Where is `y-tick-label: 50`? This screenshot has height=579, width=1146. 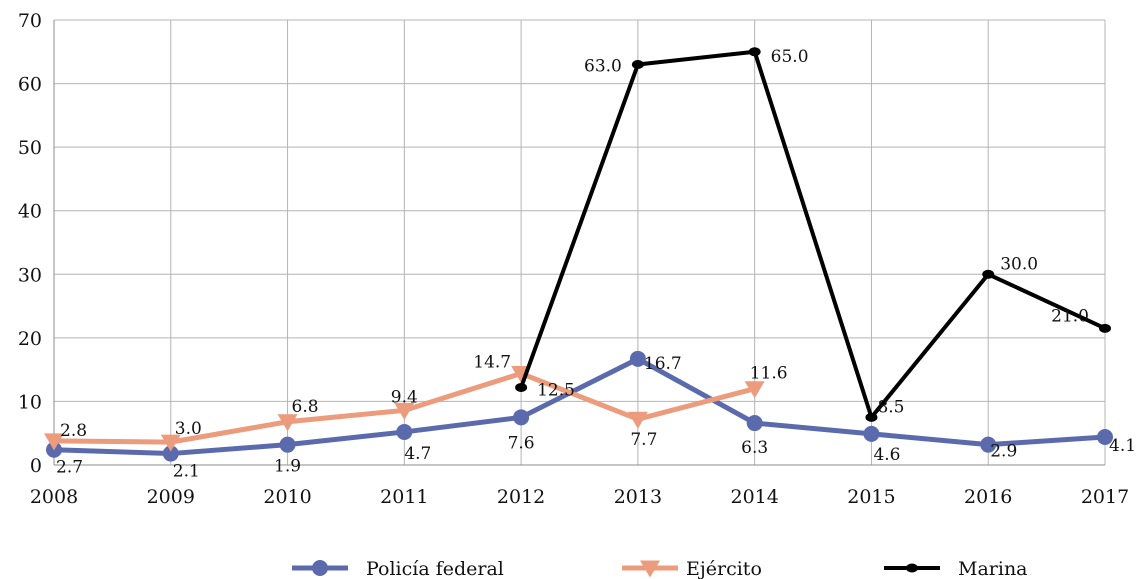 y-tick-label: 50 is located at coordinates (30, 148).